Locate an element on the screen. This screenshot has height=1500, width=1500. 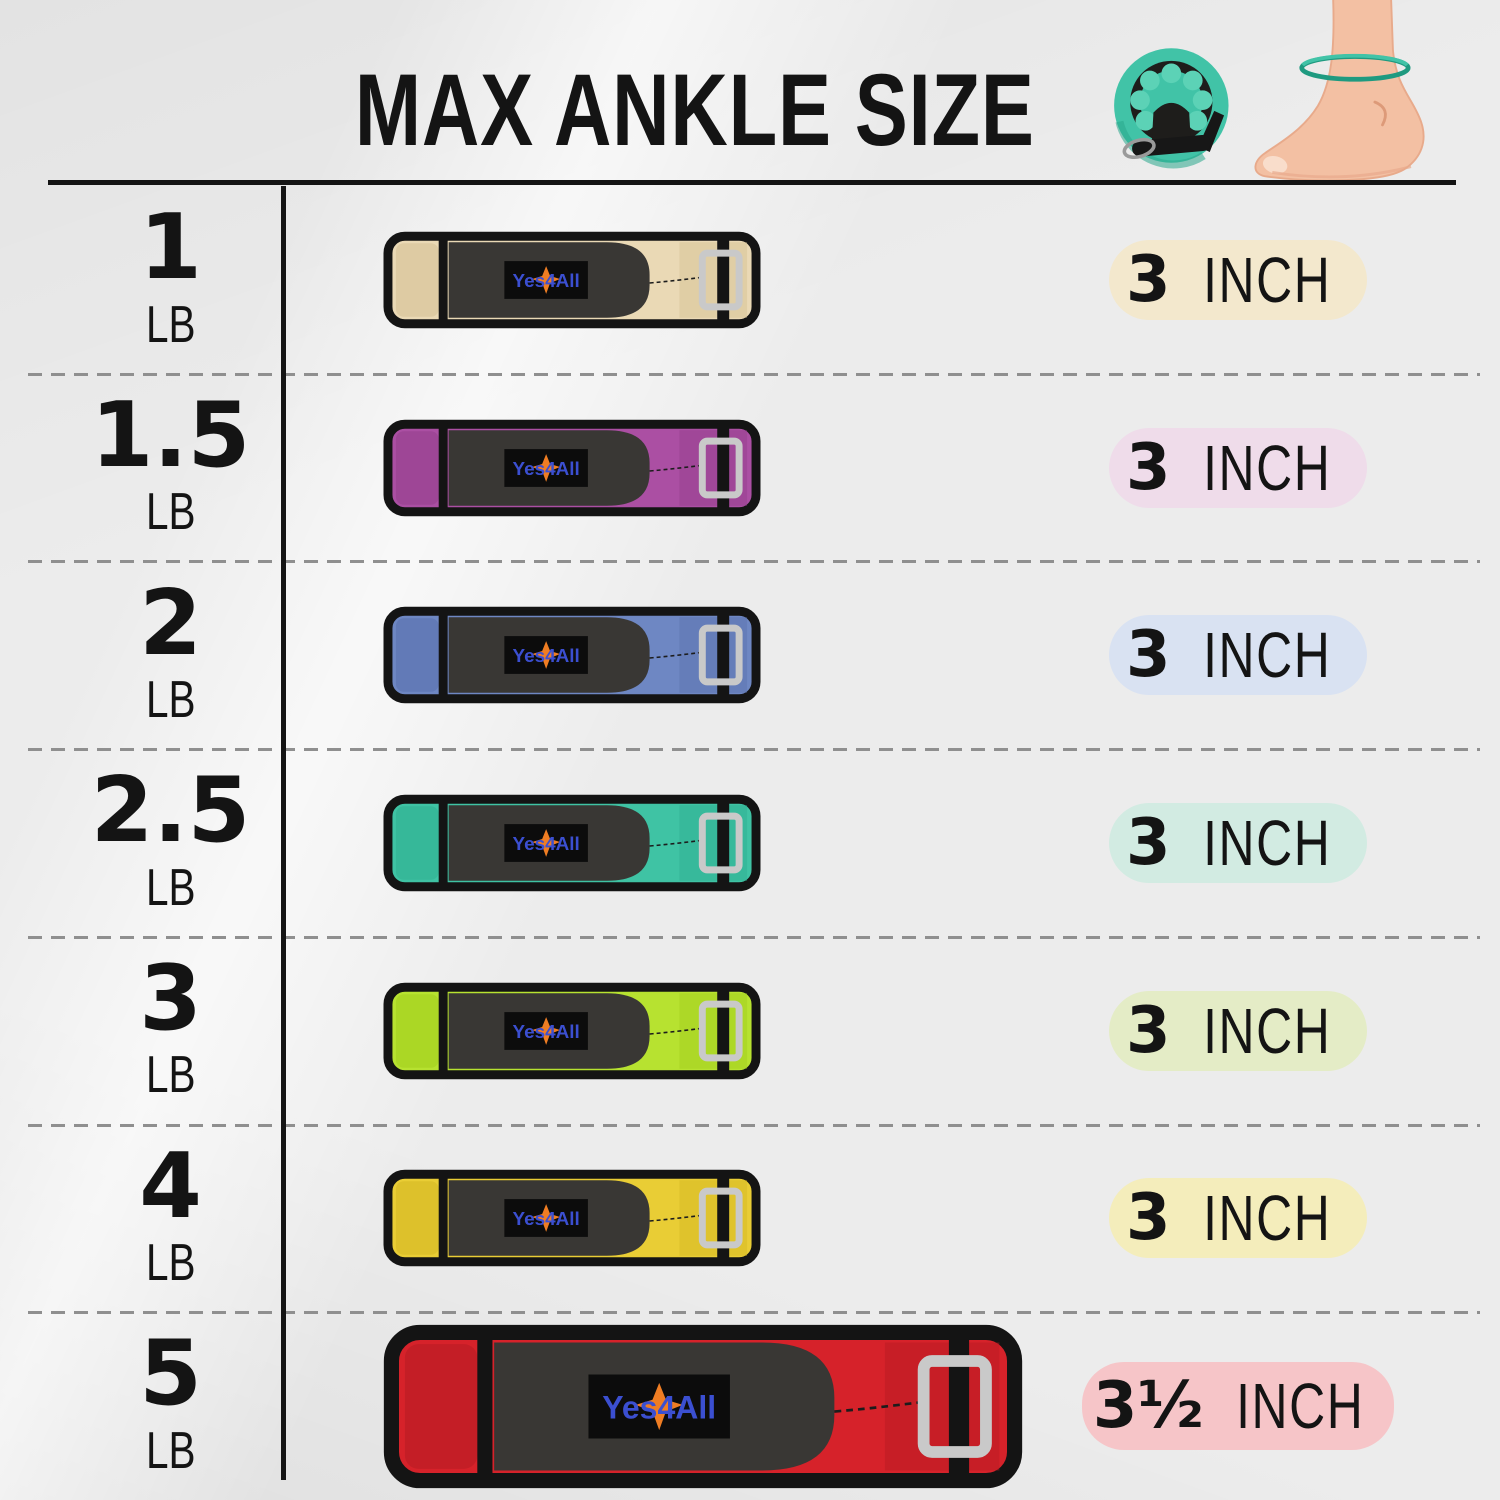
table-row: 4 LB 3 INCH is located at coordinates (750, 1220).